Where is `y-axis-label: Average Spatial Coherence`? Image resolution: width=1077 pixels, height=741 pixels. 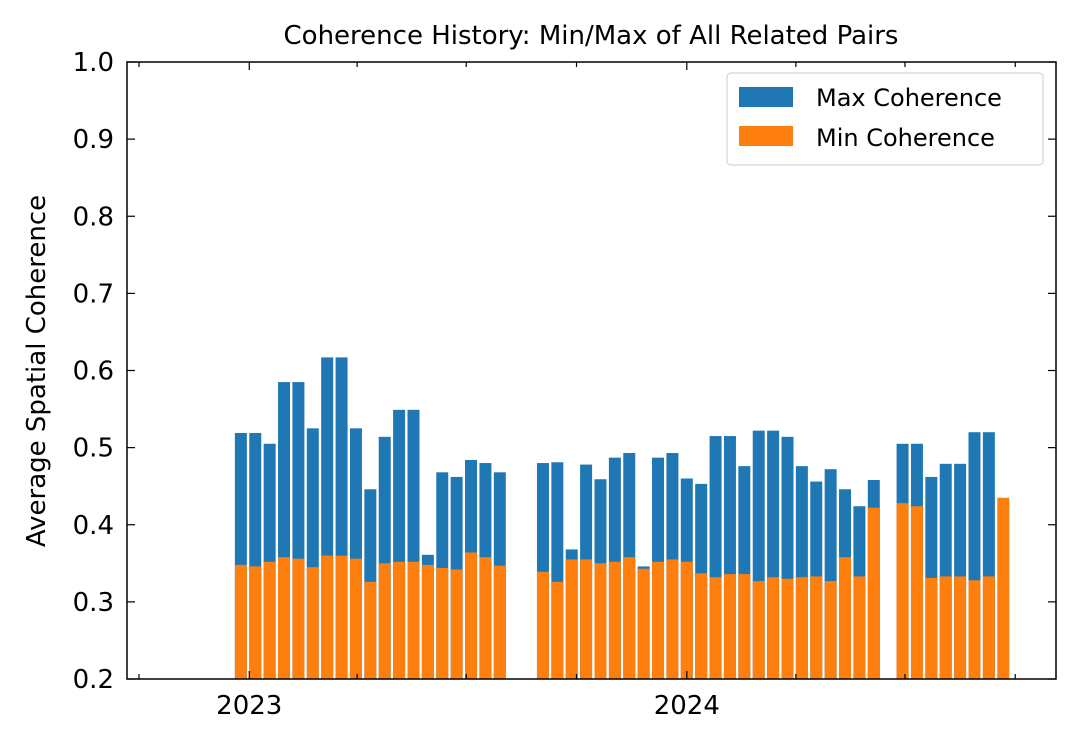
y-axis-label: Average Spatial Coherence is located at coordinates (37, 371).